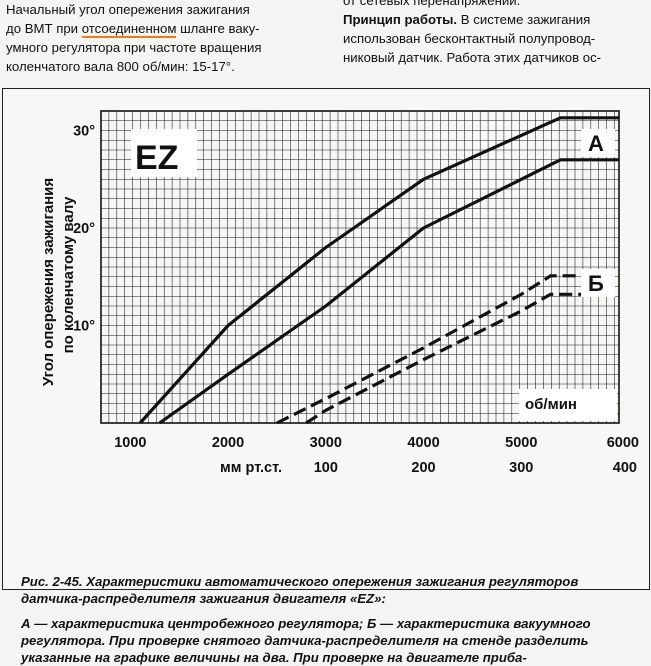 This screenshot has height=666, width=651. Describe the element at coordinates (423, 468) in the screenshot. I see `x2-tick-label: 200` at that location.